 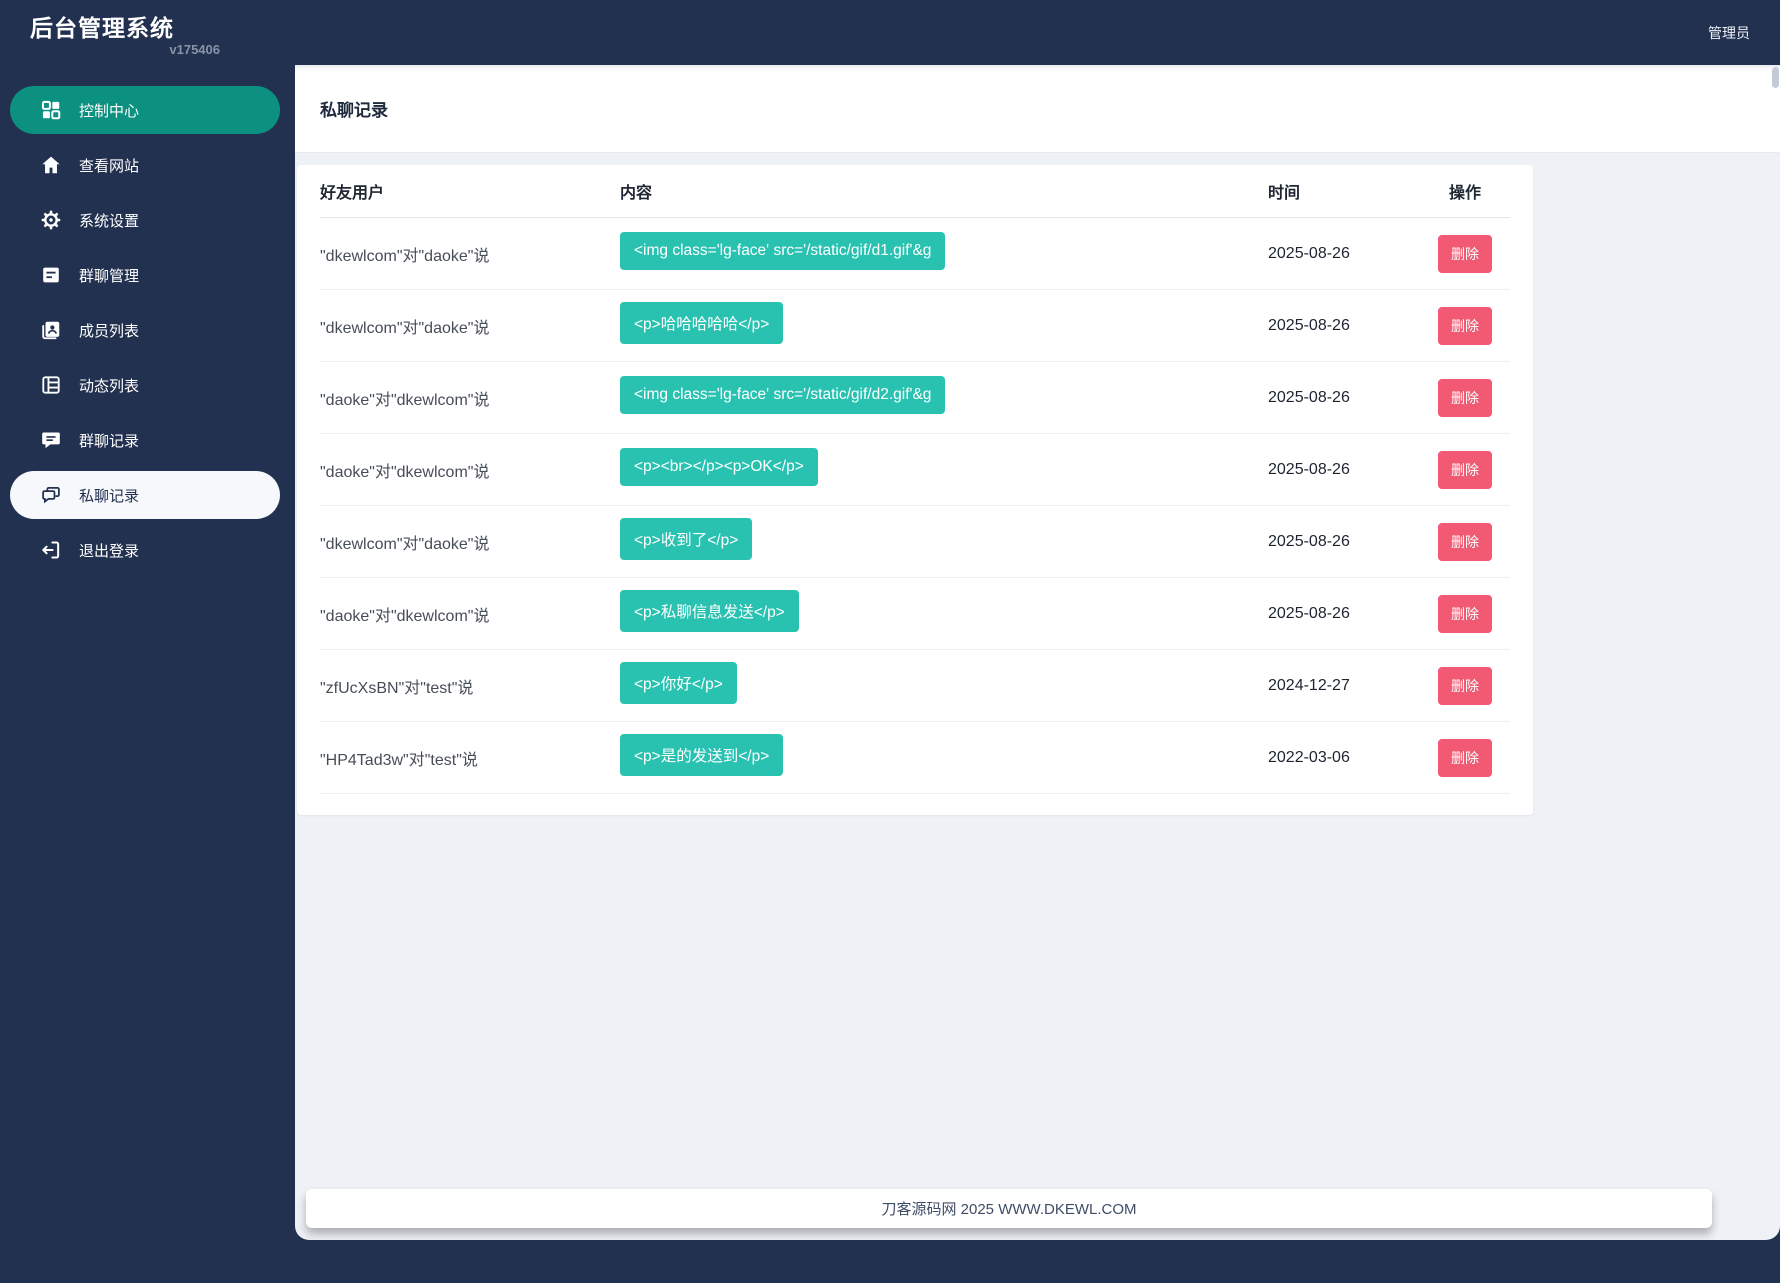 I want to click on table-icon, so click(x=51, y=385).